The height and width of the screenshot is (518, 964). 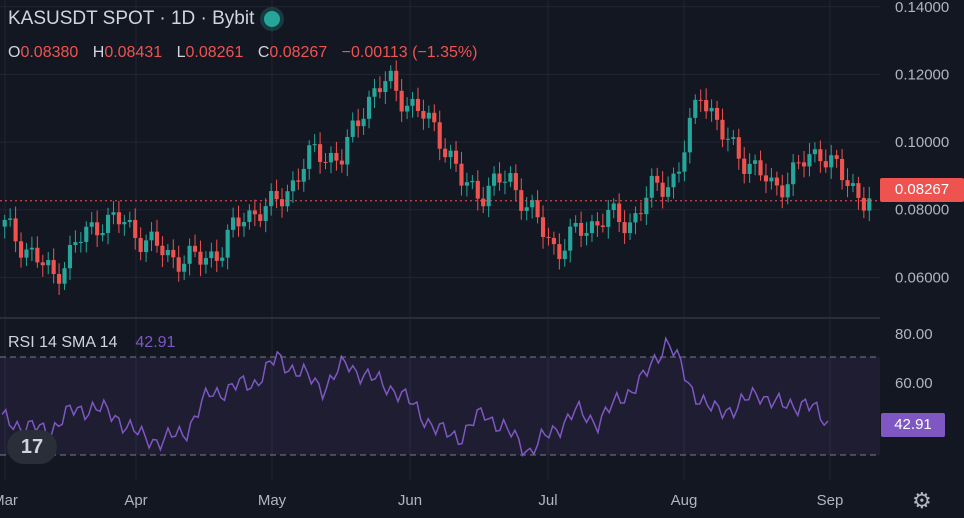 I want to click on time-axis-tick: Jul, so click(x=547, y=500).